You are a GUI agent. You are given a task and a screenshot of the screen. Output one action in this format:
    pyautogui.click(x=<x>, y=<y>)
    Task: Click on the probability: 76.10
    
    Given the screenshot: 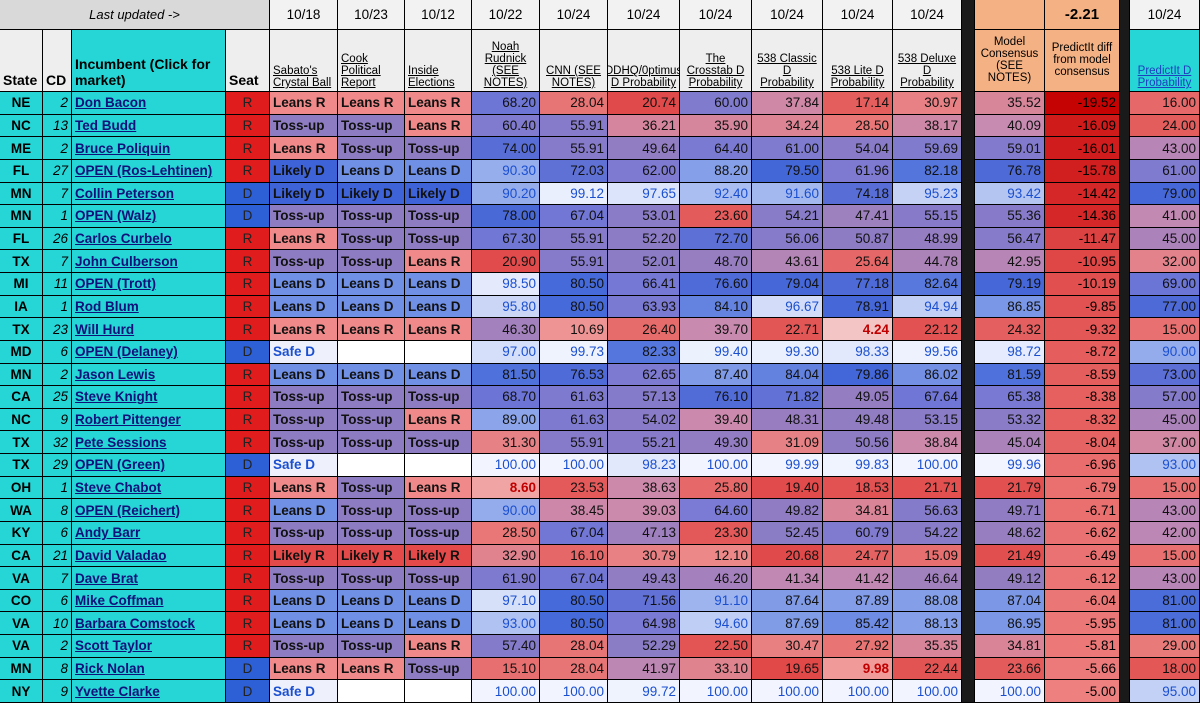 What is the action you would take?
    pyautogui.click(x=716, y=397)
    